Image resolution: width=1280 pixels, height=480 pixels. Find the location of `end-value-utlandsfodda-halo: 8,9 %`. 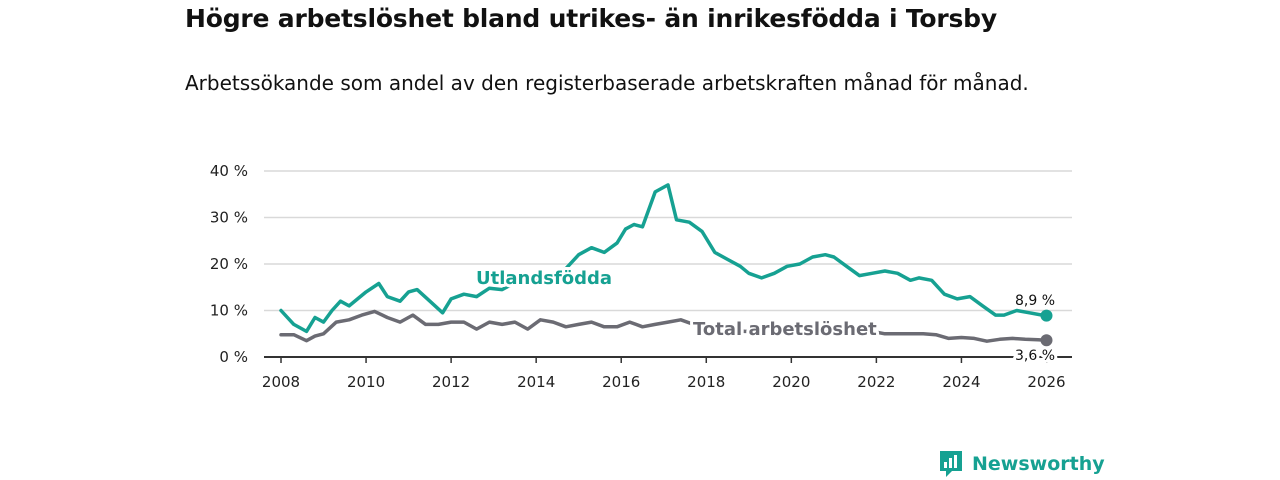

end-value-utlandsfodda-halo: 8,9 % is located at coordinates (1035, 301).